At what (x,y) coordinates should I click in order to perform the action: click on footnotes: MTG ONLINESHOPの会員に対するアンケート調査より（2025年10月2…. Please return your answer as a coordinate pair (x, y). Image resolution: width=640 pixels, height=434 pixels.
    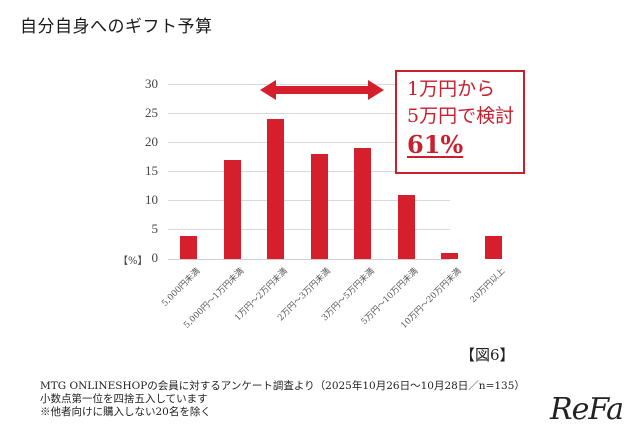
    Looking at the image, I should click on (282, 399).